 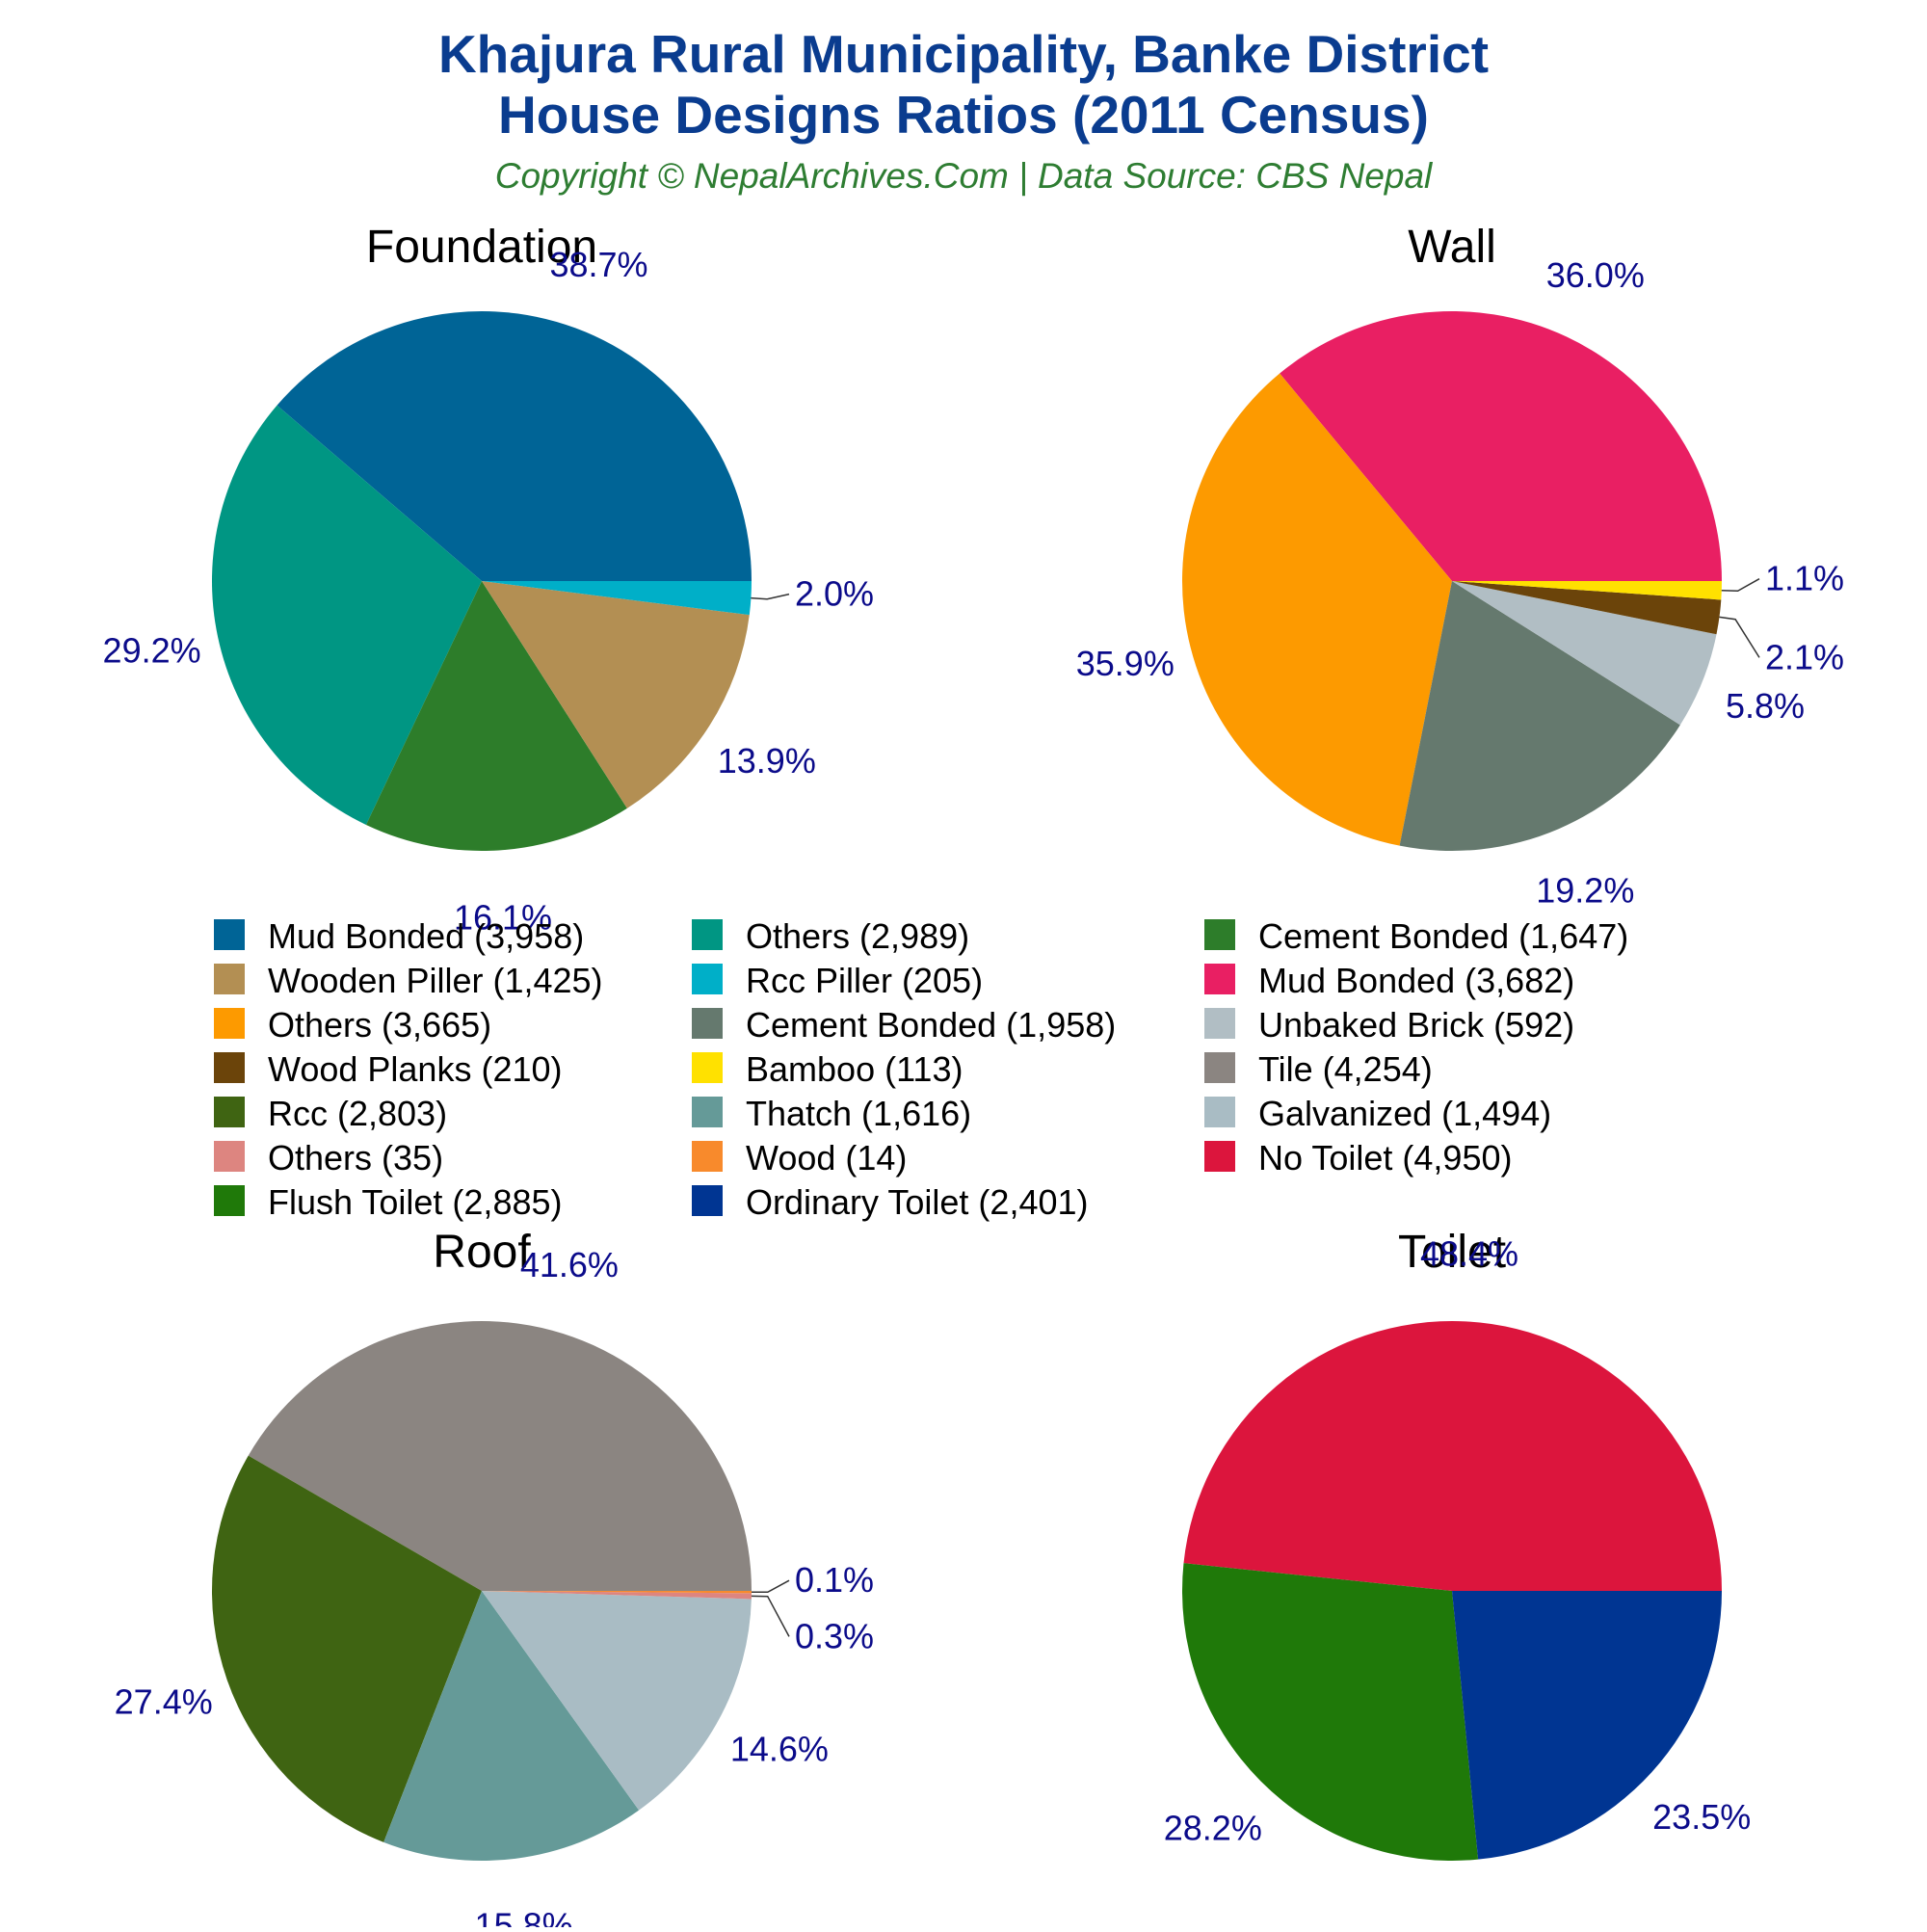 I want to click on legend-item: Wood (14), so click(x=799, y=1158).